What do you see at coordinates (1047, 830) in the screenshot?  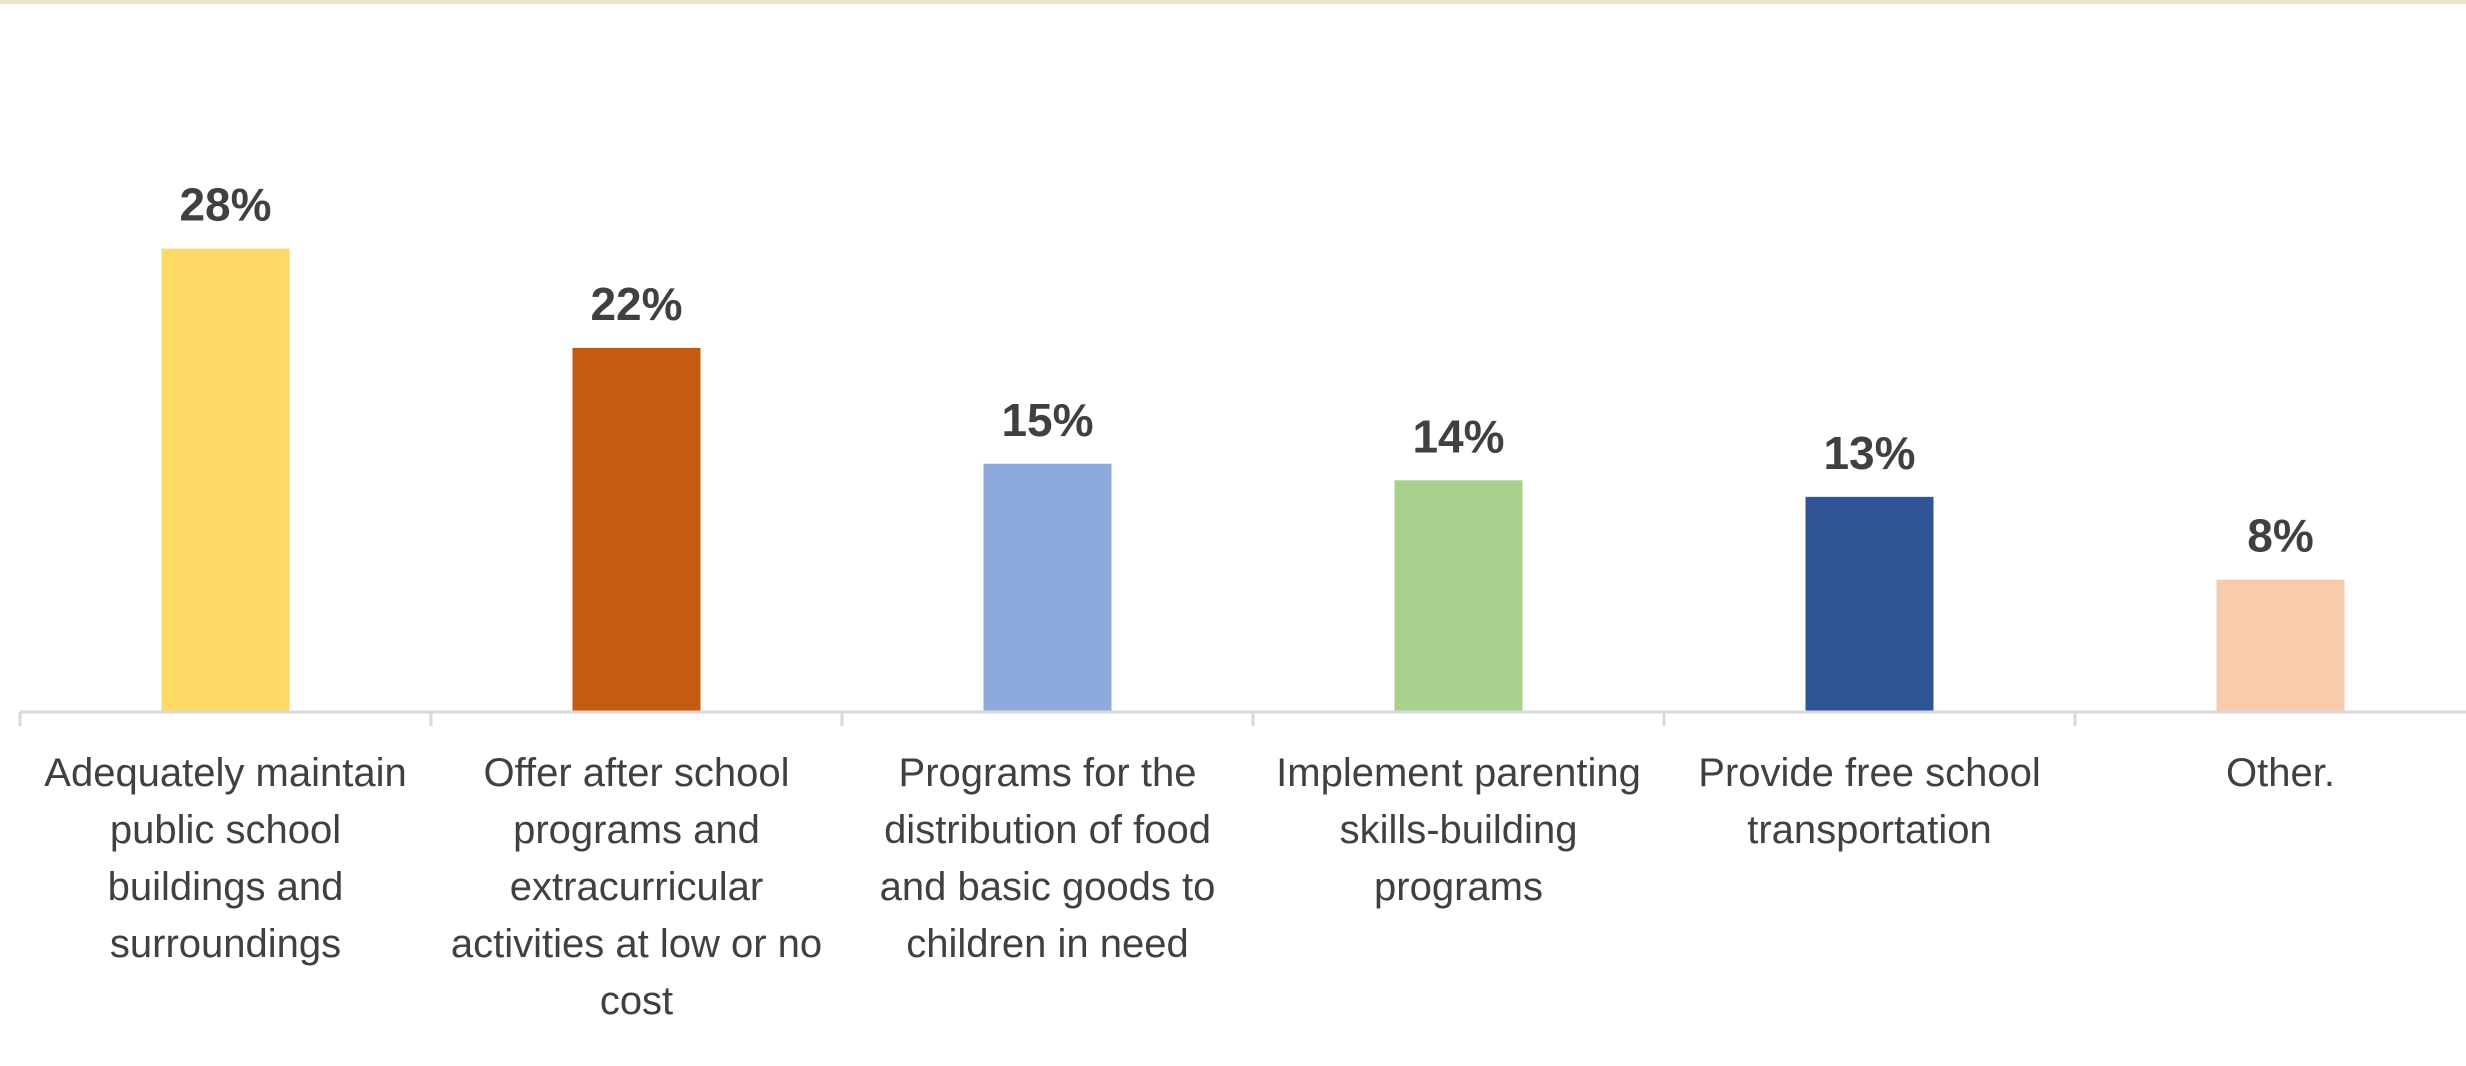 I see `category-label-line: distribution of food` at bounding box center [1047, 830].